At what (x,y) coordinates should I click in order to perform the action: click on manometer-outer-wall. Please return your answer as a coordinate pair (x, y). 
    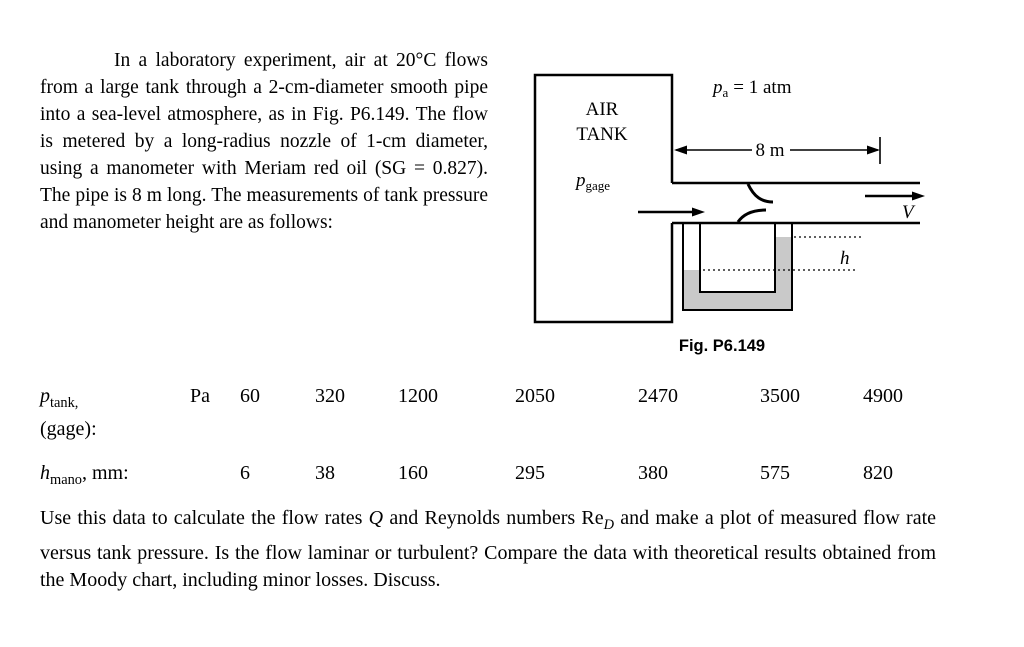
    Looking at the image, I should click on (737, 267).